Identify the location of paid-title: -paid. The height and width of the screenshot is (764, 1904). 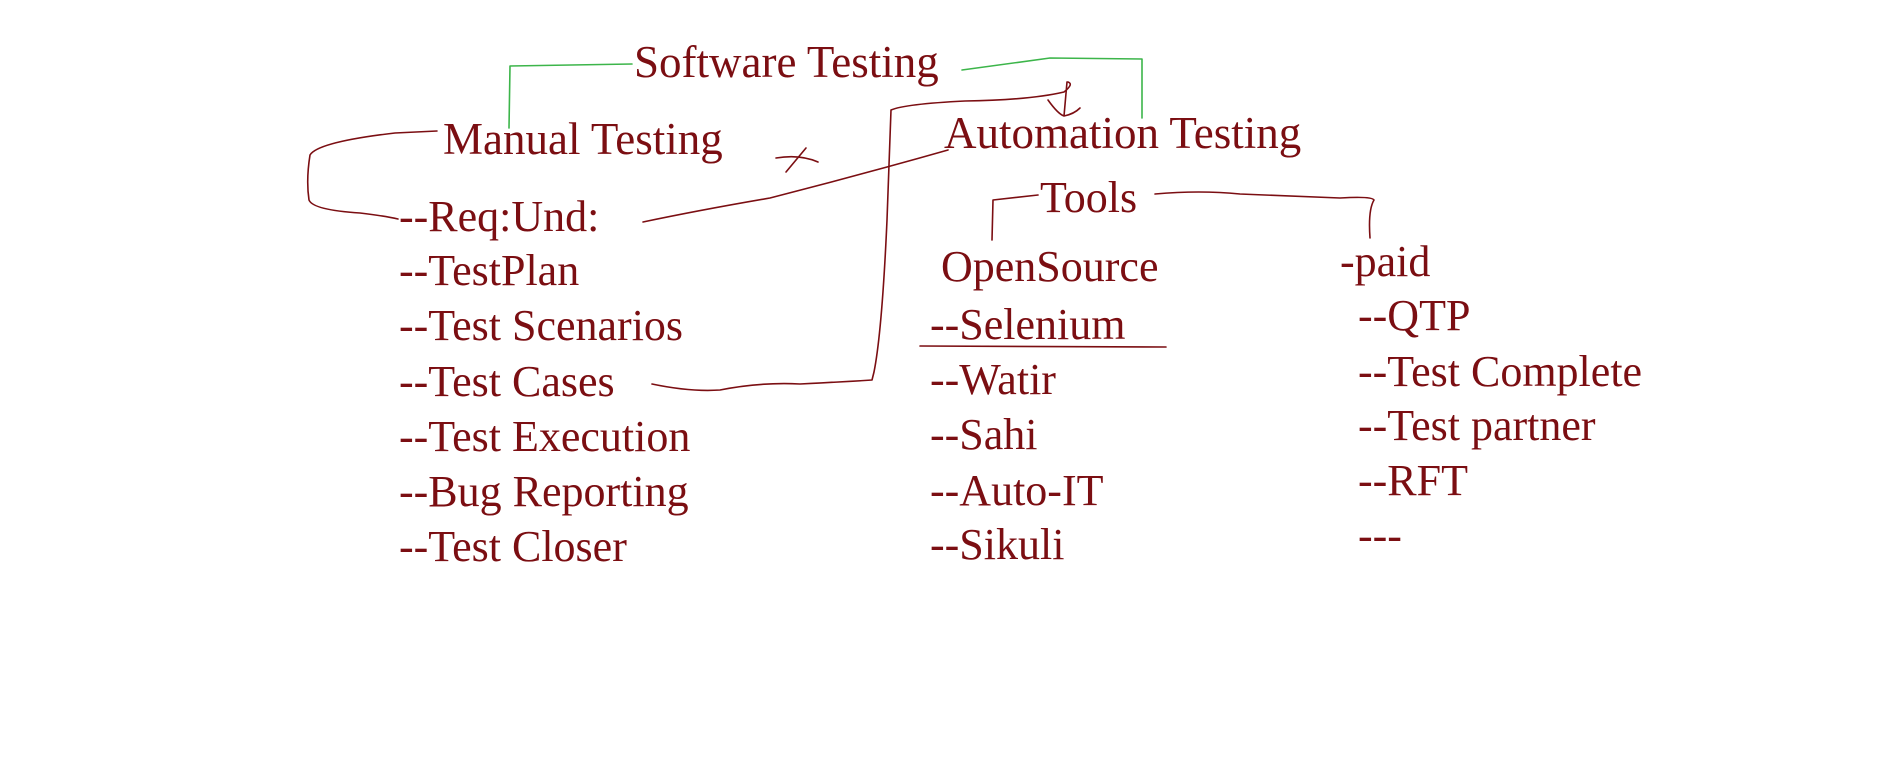
(1385, 261).